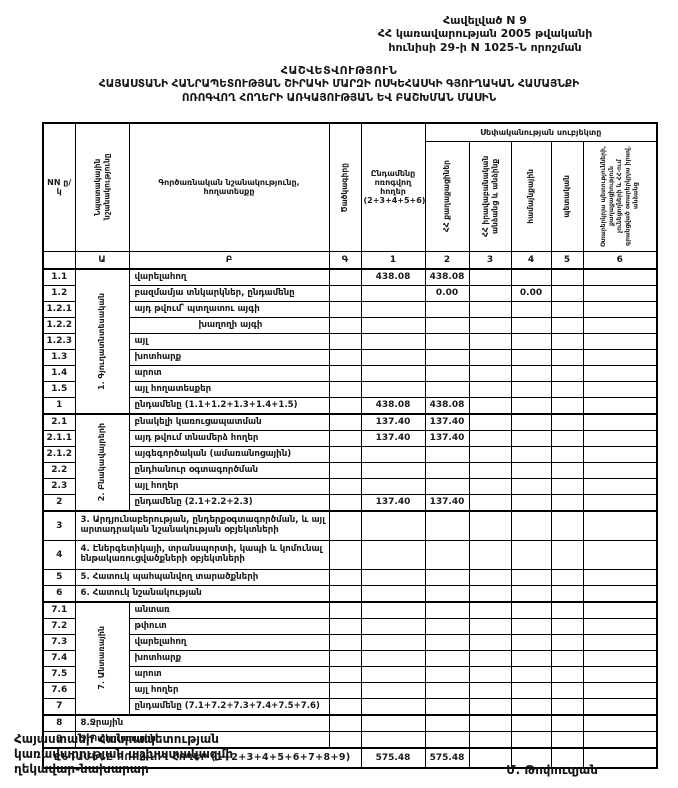 The height and width of the screenshot is (788, 678). I want to click on col-letter: Բ, so click(229, 260).